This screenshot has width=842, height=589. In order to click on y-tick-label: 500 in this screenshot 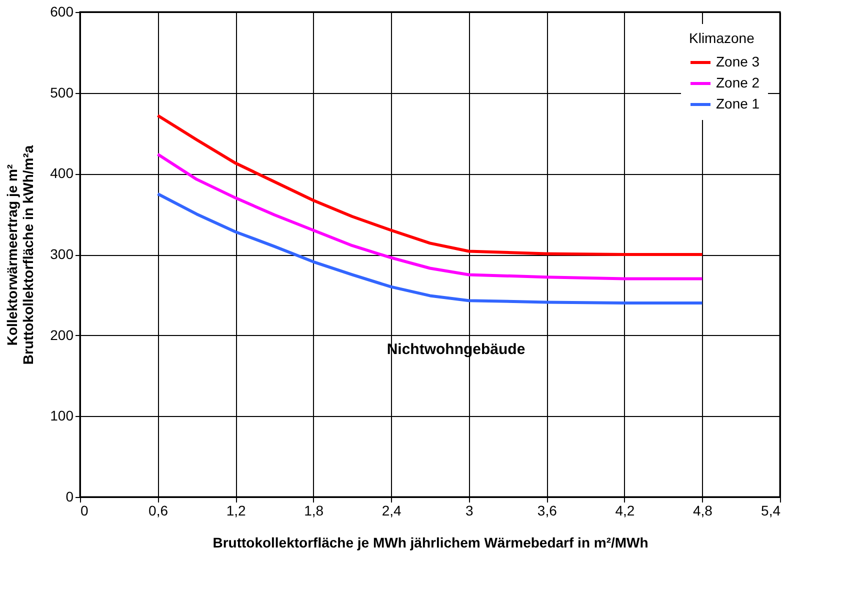, I will do `click(62, 92)`.